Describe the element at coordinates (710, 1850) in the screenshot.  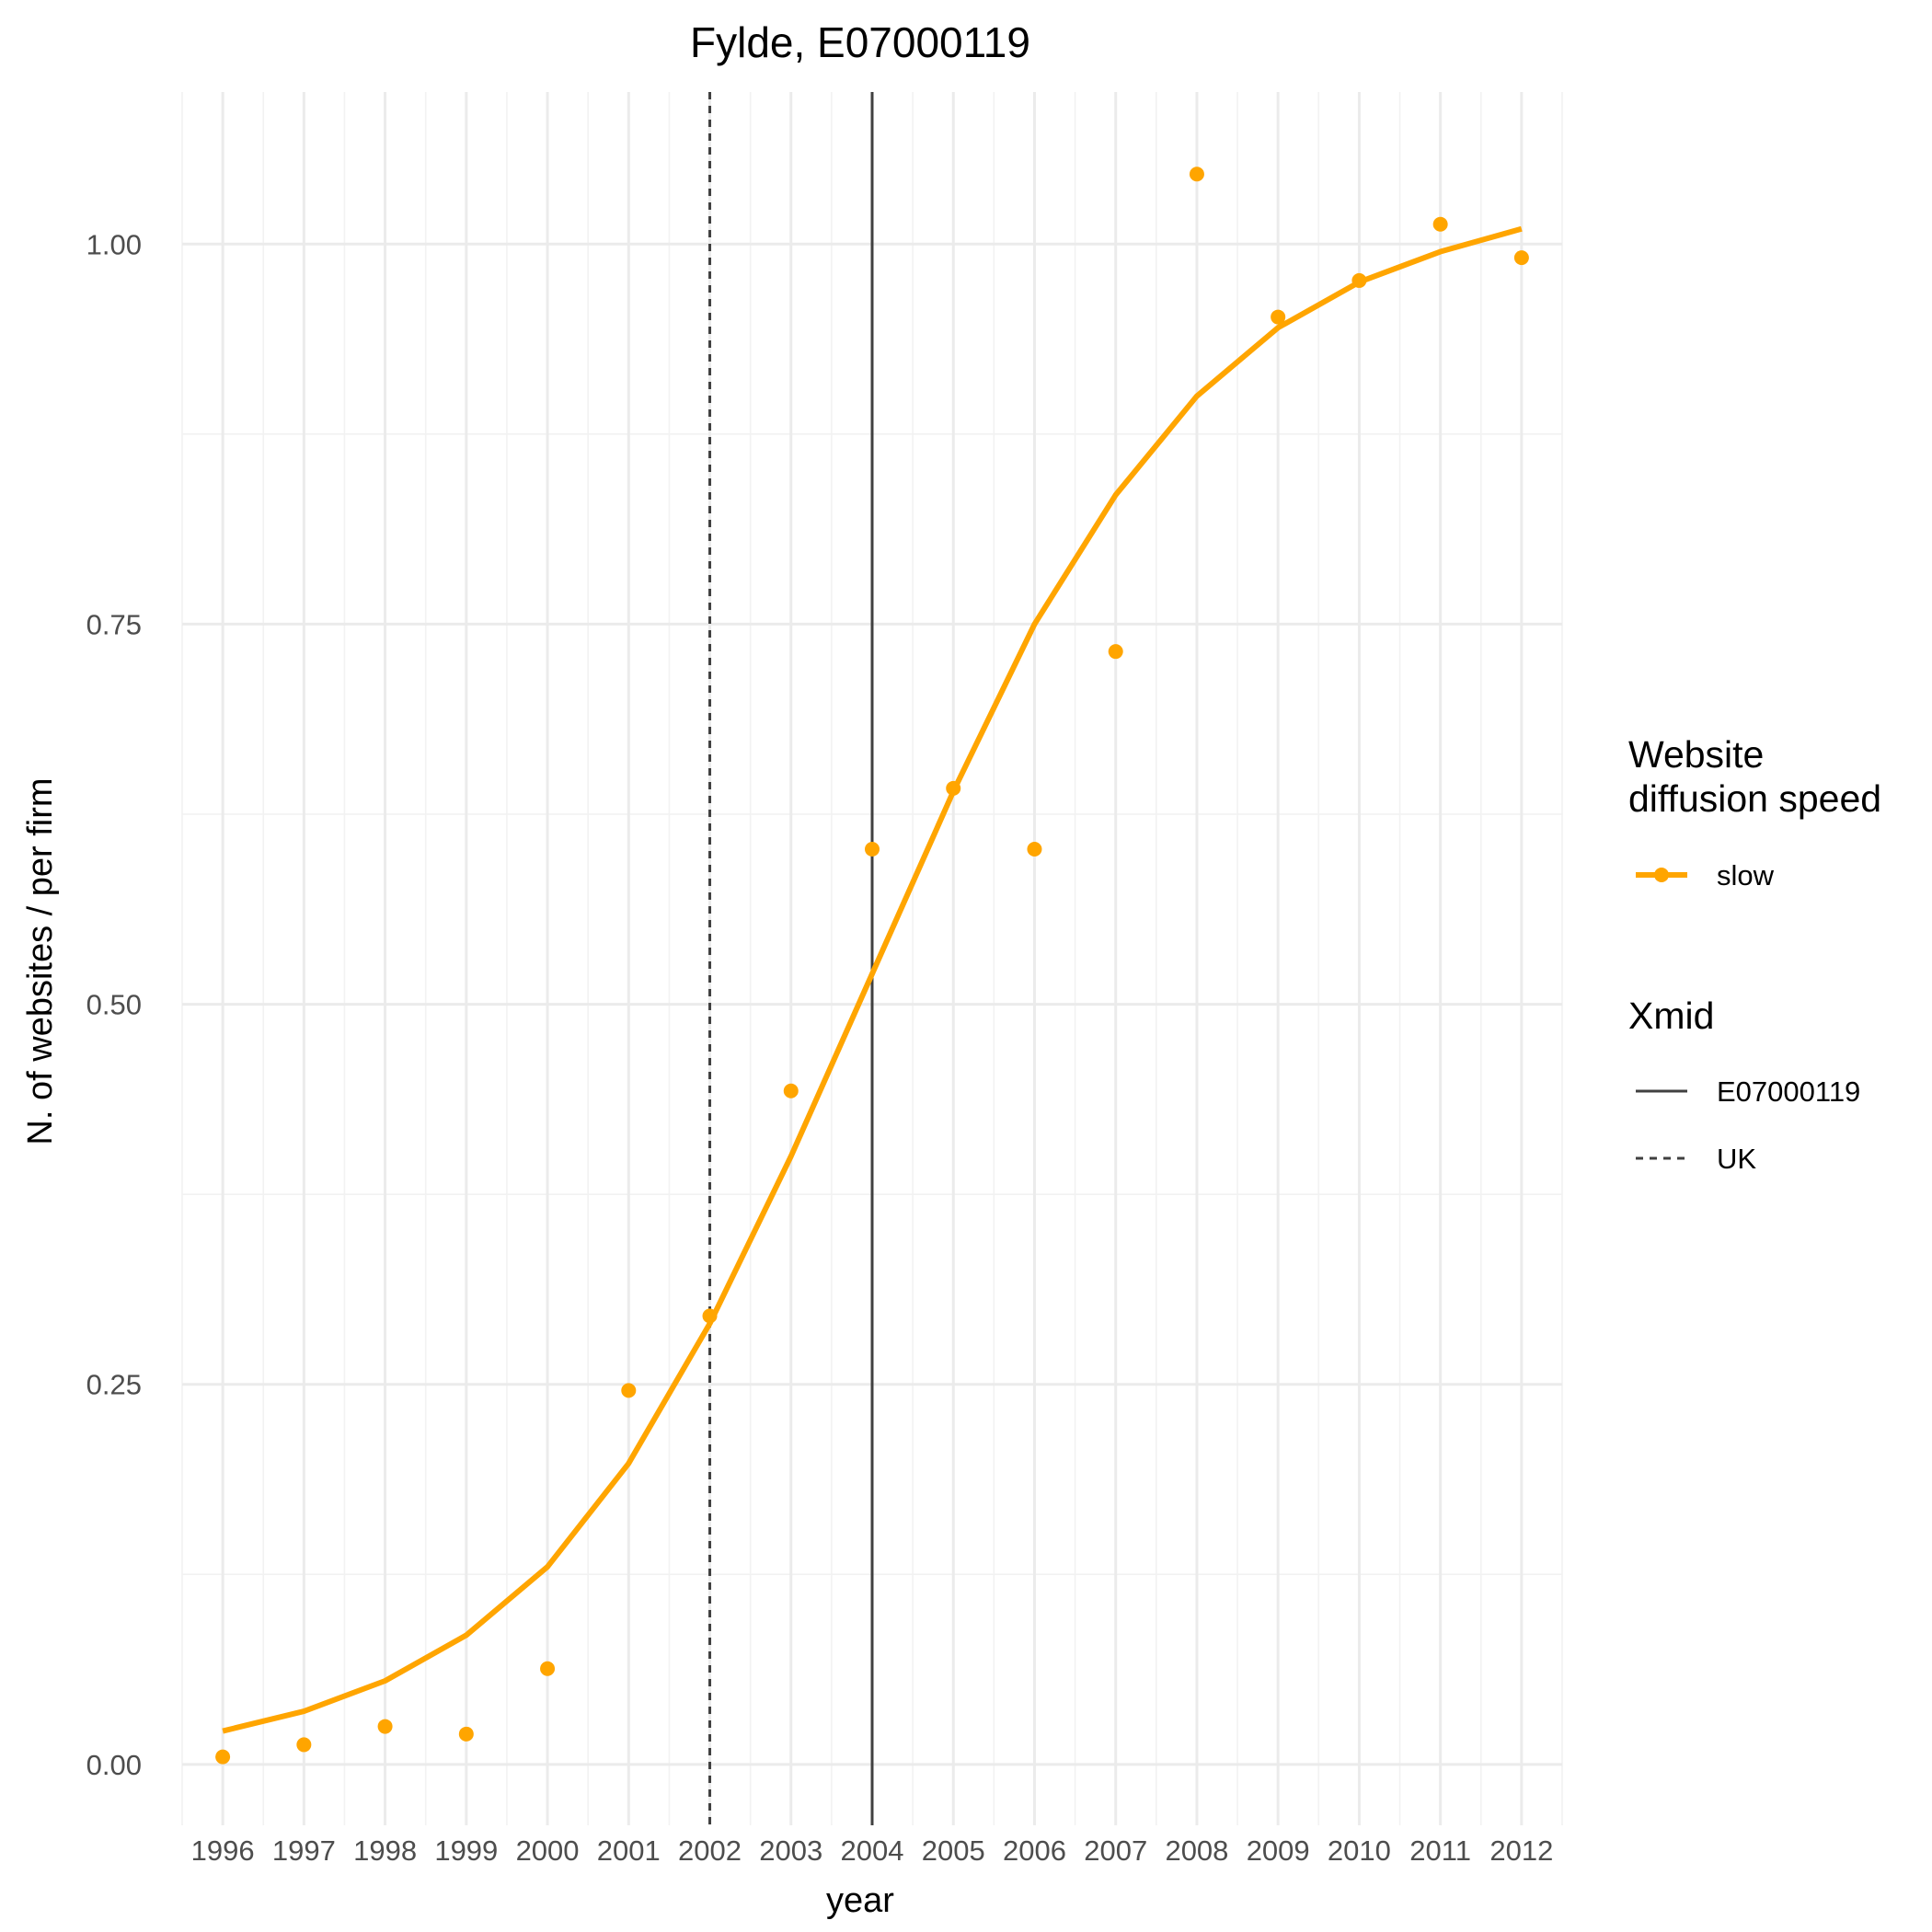
I see `x-tick-label: 2002` at that location.